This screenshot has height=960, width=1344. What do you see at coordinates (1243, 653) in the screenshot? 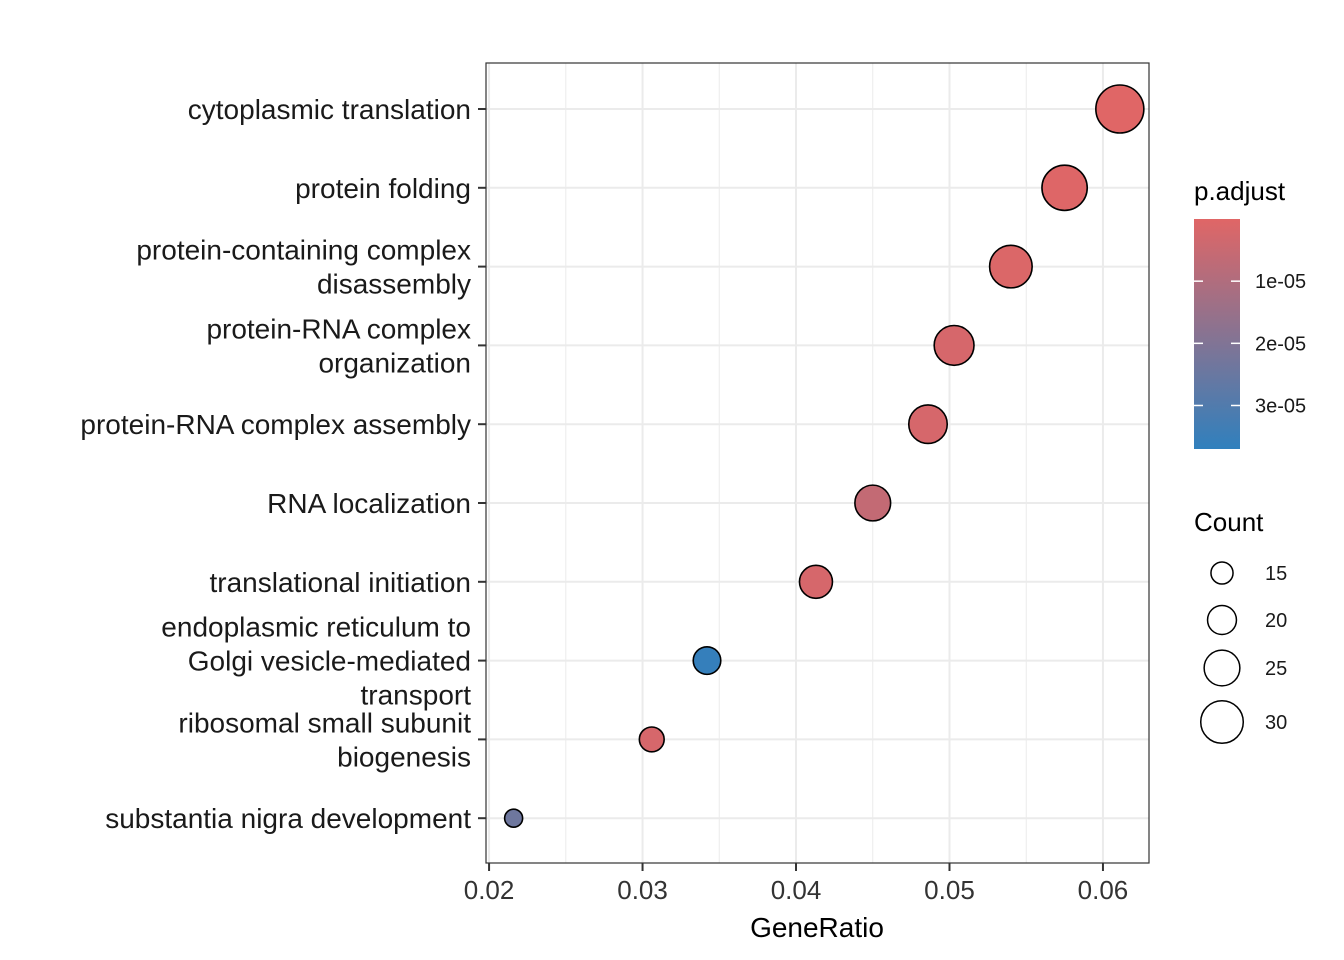
I see `count-legend-keys: 15 20 25 30` at bounding box center [1243, 653].